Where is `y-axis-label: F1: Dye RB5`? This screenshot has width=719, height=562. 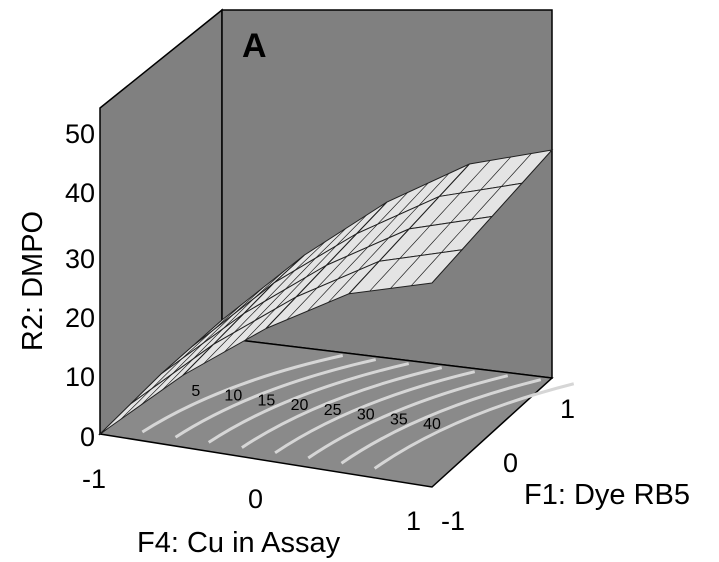 y-axis-label: F1: Dye RB5 is located at coordinates (607, 495).